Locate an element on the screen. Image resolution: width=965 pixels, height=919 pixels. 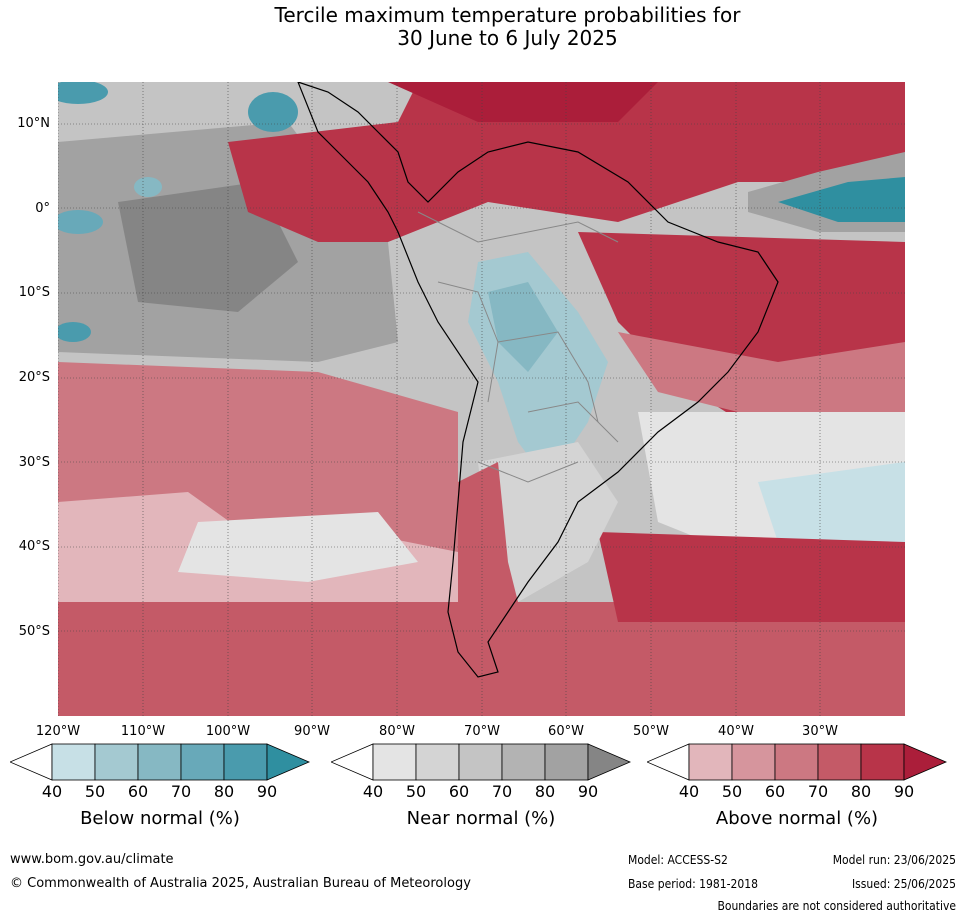
lon-label-50w: 50°W is located at coordinates (651, 731).